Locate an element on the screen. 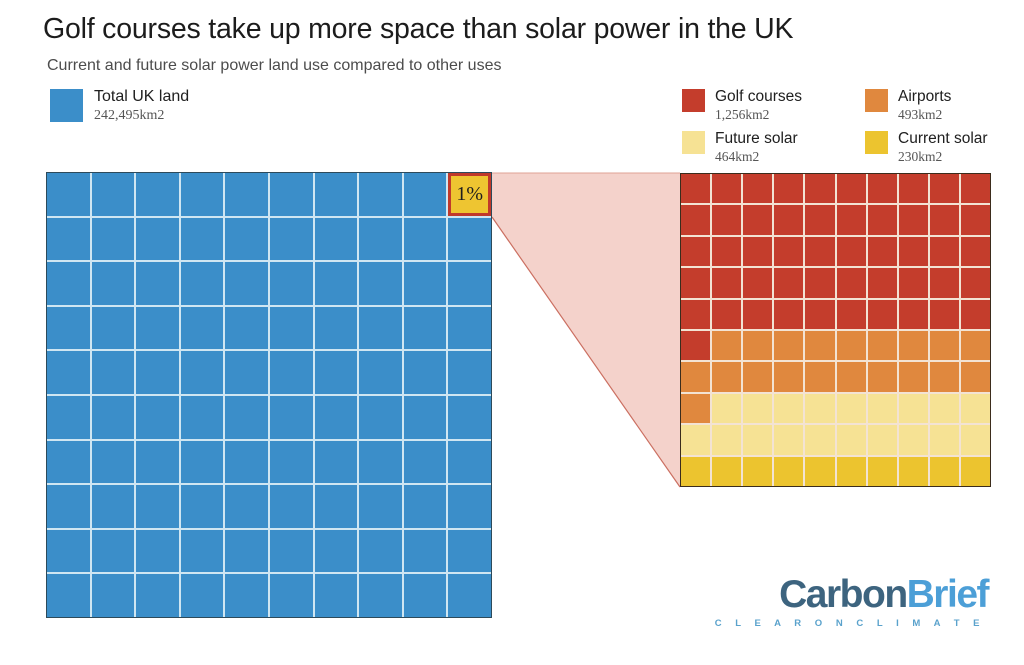  total-uk-land-swatch is located at coordinates (66, 105).